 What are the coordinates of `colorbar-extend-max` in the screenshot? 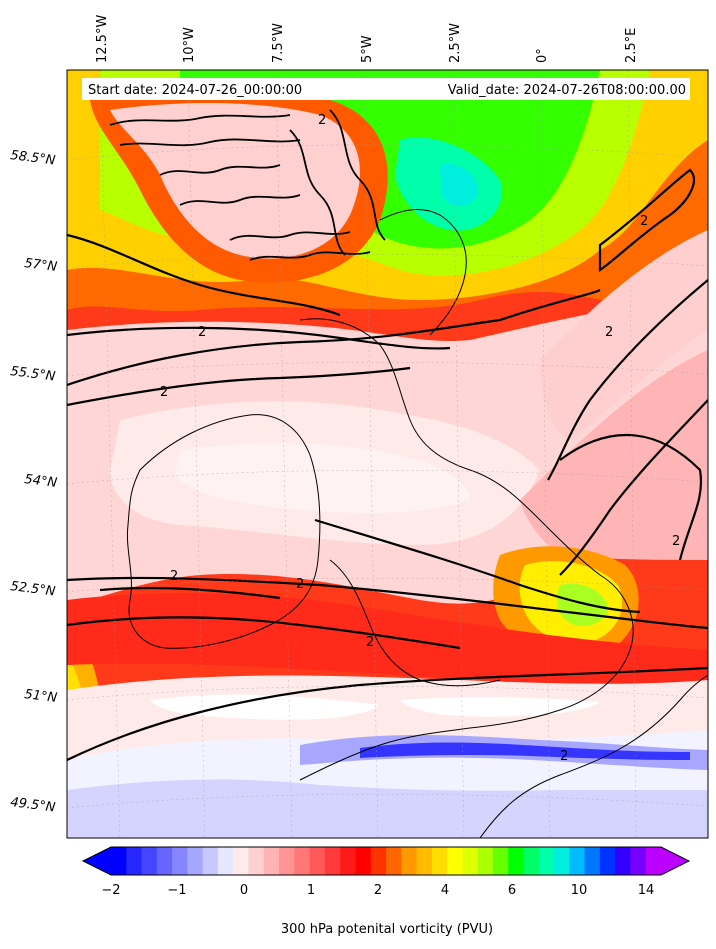 It's located at (675, 861).